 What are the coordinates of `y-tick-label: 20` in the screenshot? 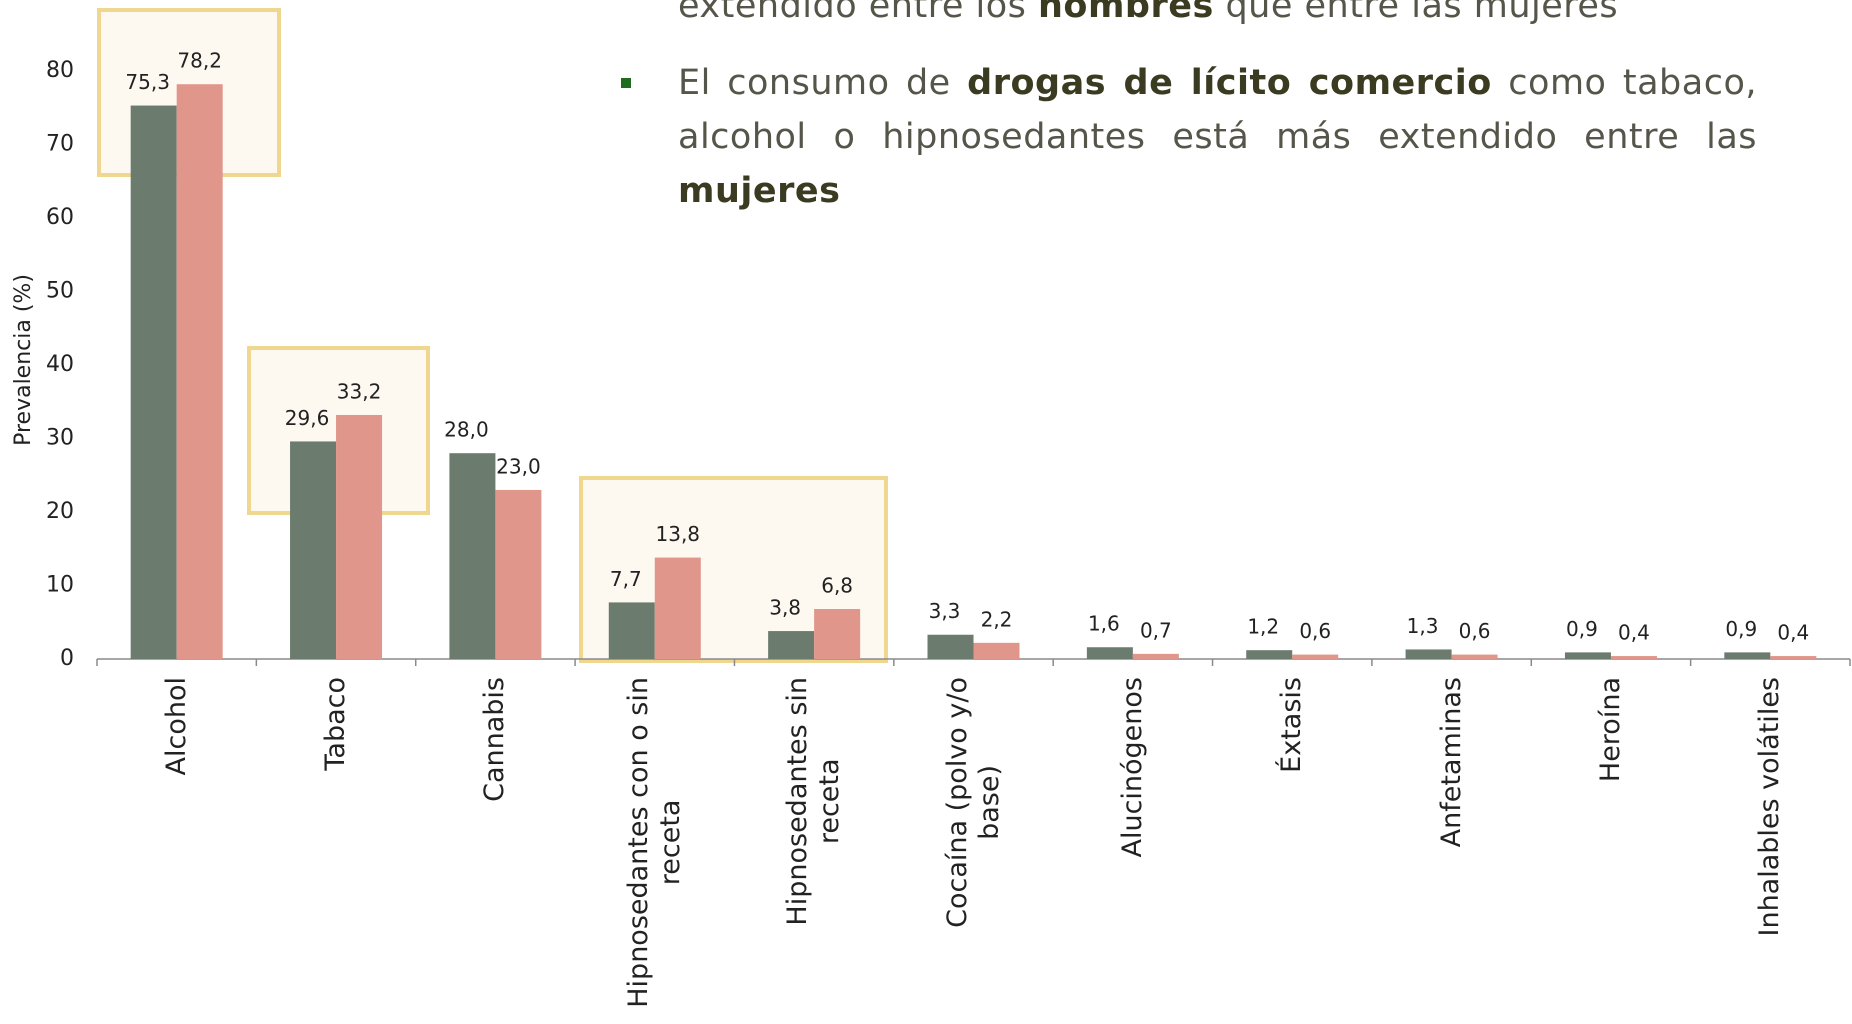 It's located at (60, 511).